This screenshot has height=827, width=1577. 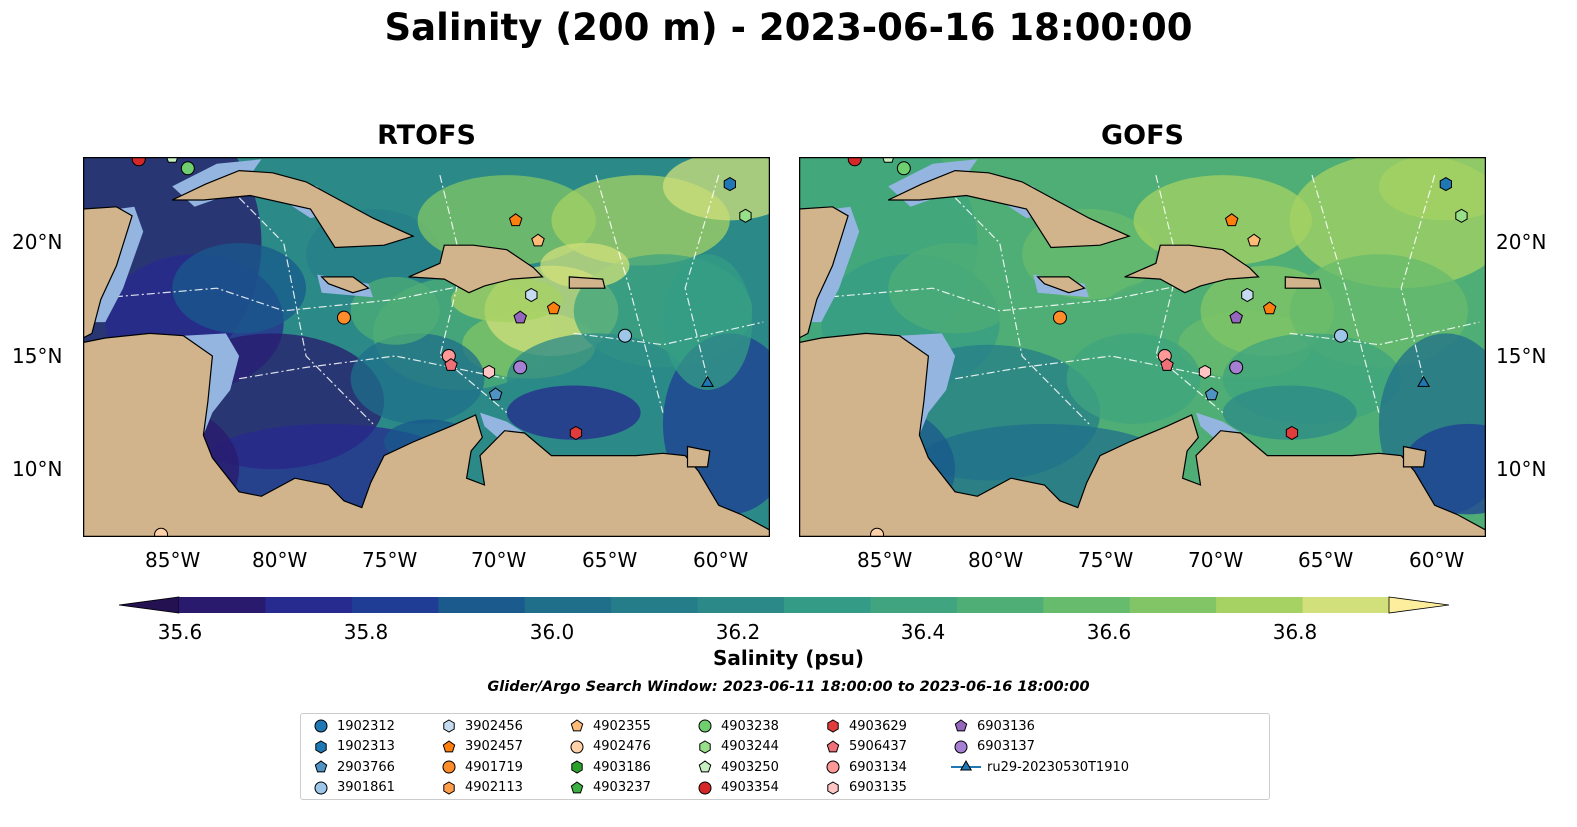 What do you see at coordinates (878, 746) in the screenshot?
I see `legend-label: 5906437` at bounding box center [878, 746].